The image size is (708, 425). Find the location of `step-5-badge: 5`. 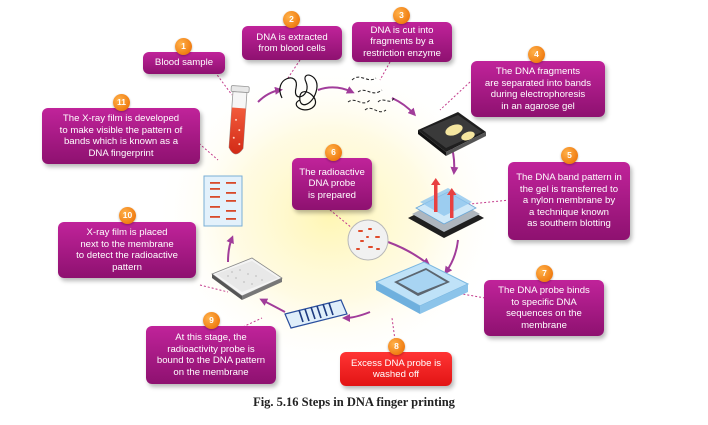

step-5-badge: 5 is located at coordinates (569, 155).